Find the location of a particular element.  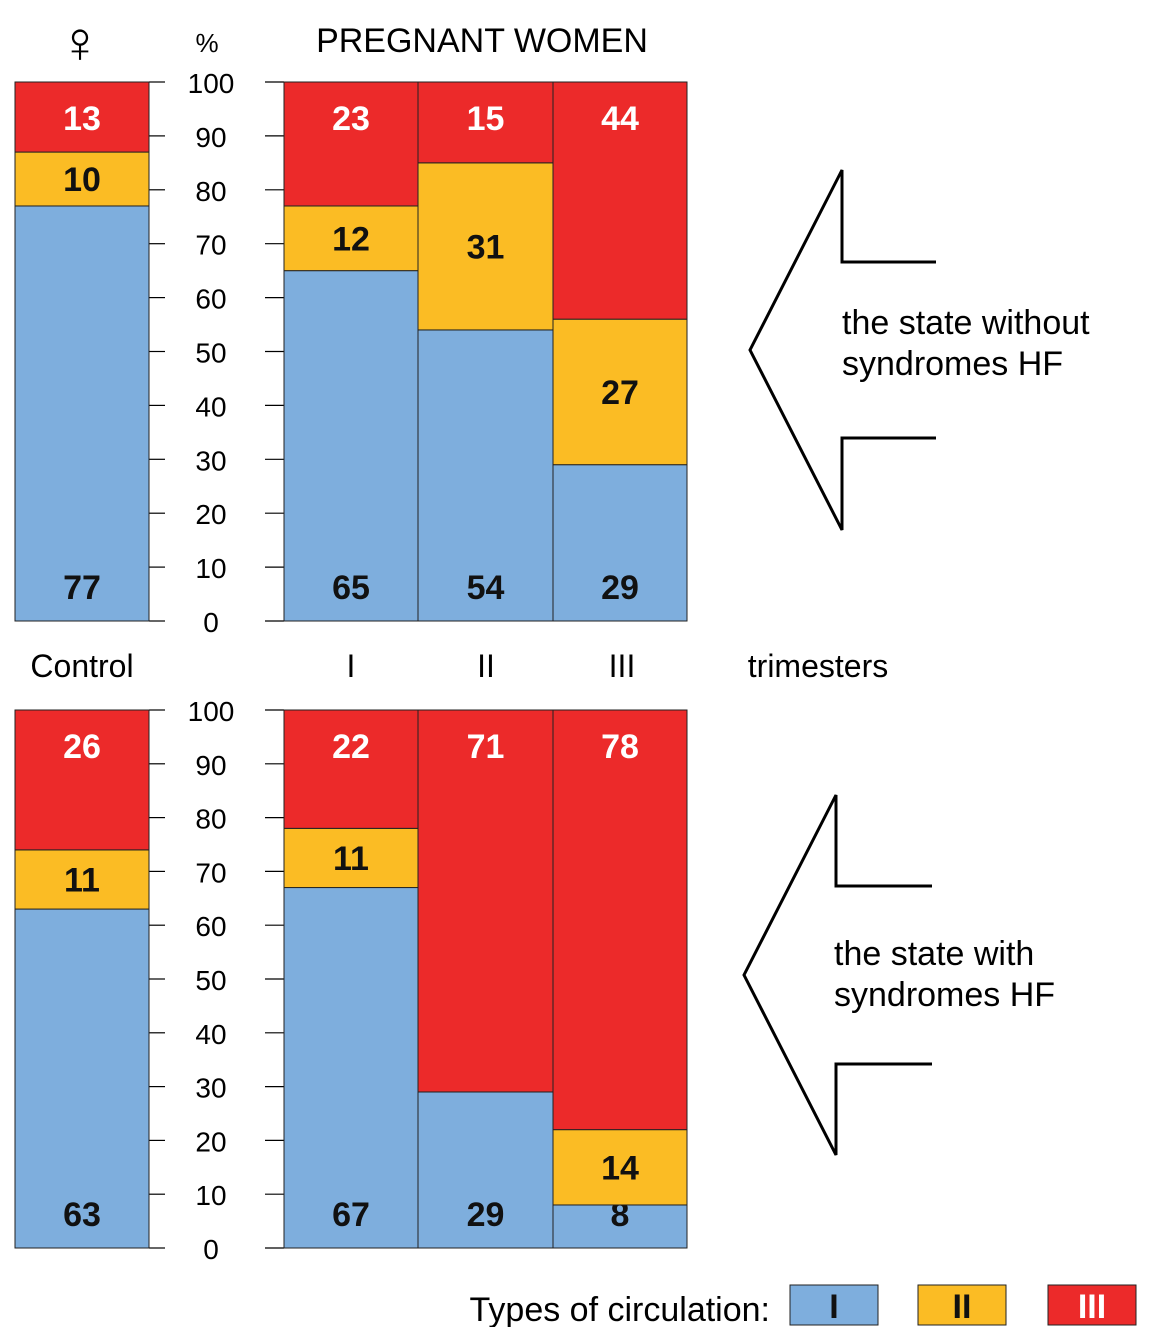

legend-item-type-III: III is located at coordinates (1092, 1305).